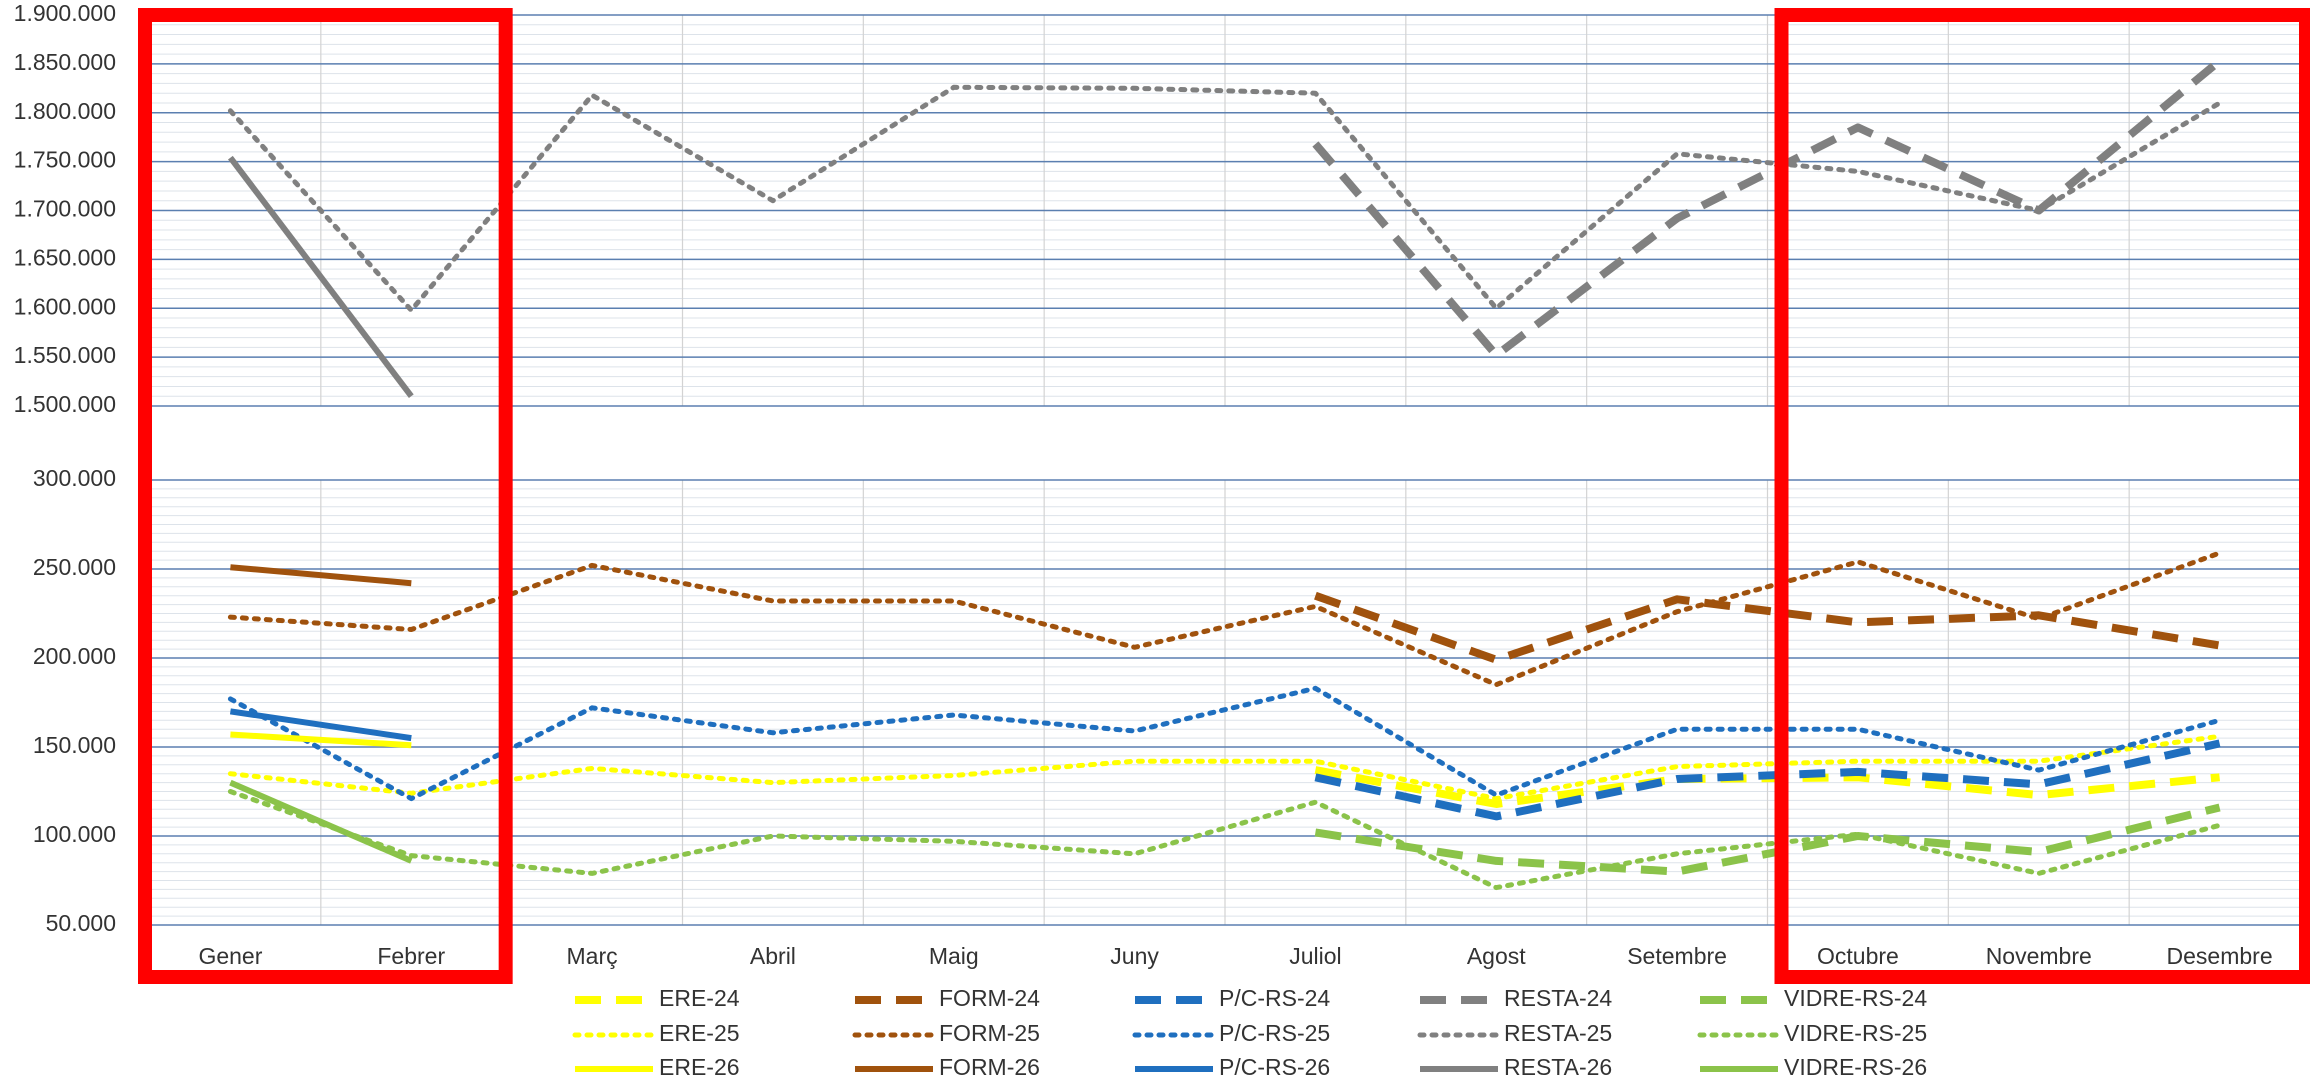 This screenshot has width=2310, height=1080. What do you see at coordinates (1855, 998) in the screenshot?
I see `legend-label-vidre-rs-24: VIDRE-RS-24` at bounding box center [1855, 998].